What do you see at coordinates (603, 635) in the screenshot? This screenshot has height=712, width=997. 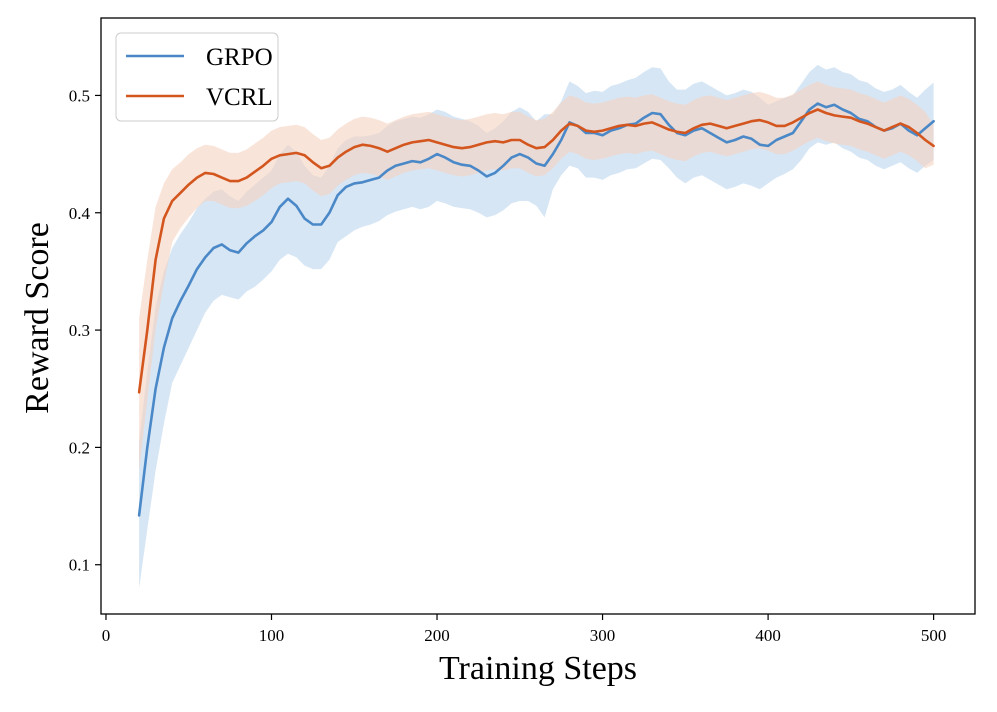 I see `x-tick-label: 300` at bounding box center [603, 635].